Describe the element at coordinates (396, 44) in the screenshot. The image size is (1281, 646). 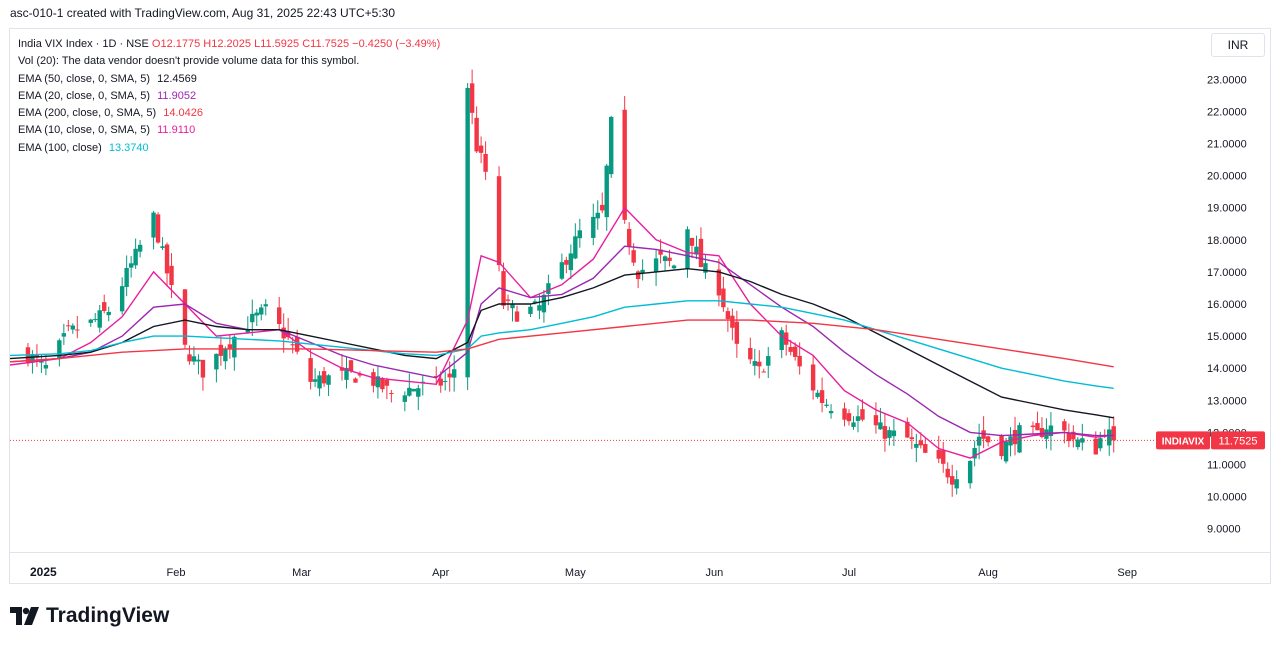
I see `change-value: −0.4250 (−3.49%)` at that location.